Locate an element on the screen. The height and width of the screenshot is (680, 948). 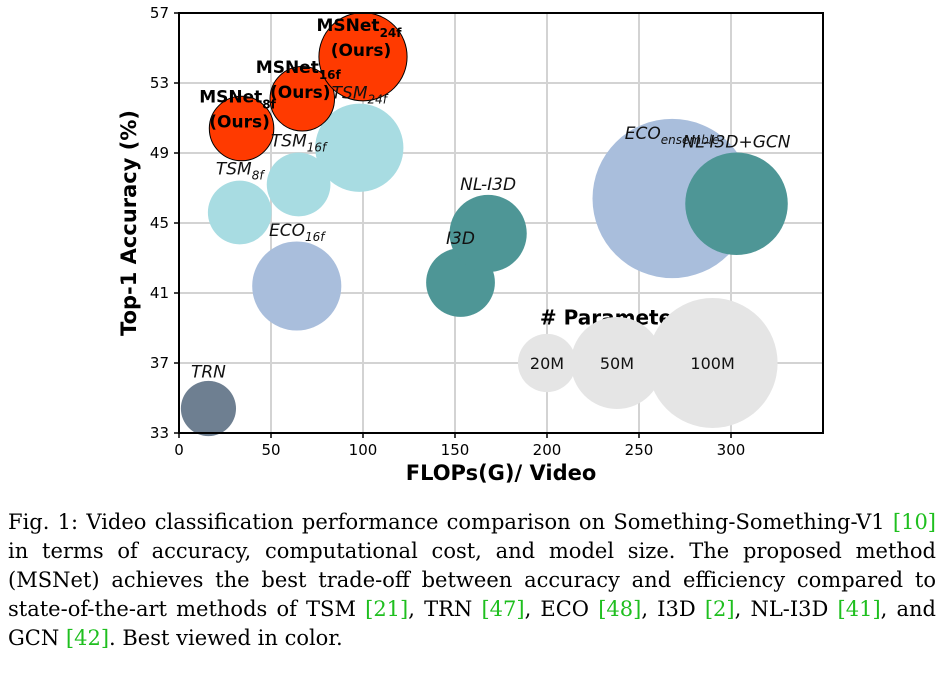
point-label-tsm16: TSM16f is located at coordinates (299, 142).